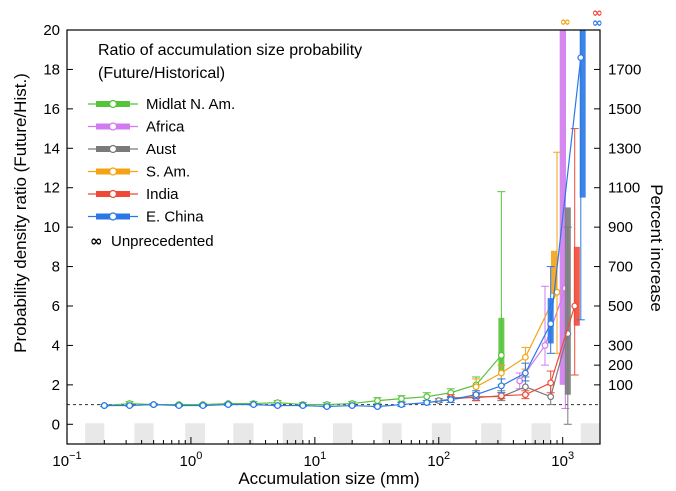 The height and width of the screenshot is (491, 676). Describe the element at coordinates (620, 306) in the screenshot. I see `right-tick-label: 500` at that location.